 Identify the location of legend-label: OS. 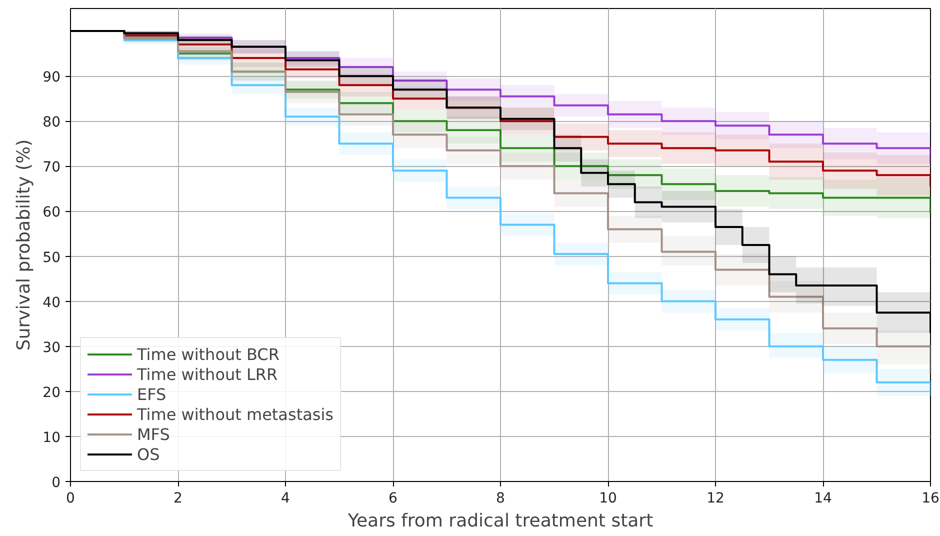
(148, 454).